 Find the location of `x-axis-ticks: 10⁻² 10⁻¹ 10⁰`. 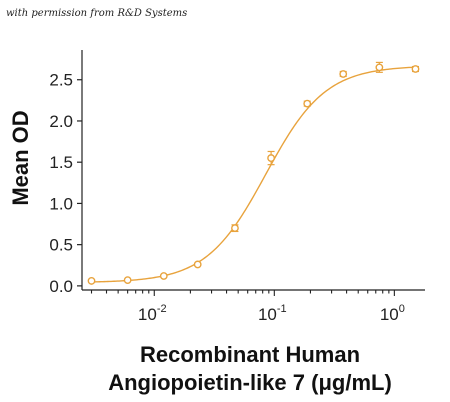

x-axis-ticks: 10⁻² 10⁻¹ 10⁰ is located at coordinates (247, 307).